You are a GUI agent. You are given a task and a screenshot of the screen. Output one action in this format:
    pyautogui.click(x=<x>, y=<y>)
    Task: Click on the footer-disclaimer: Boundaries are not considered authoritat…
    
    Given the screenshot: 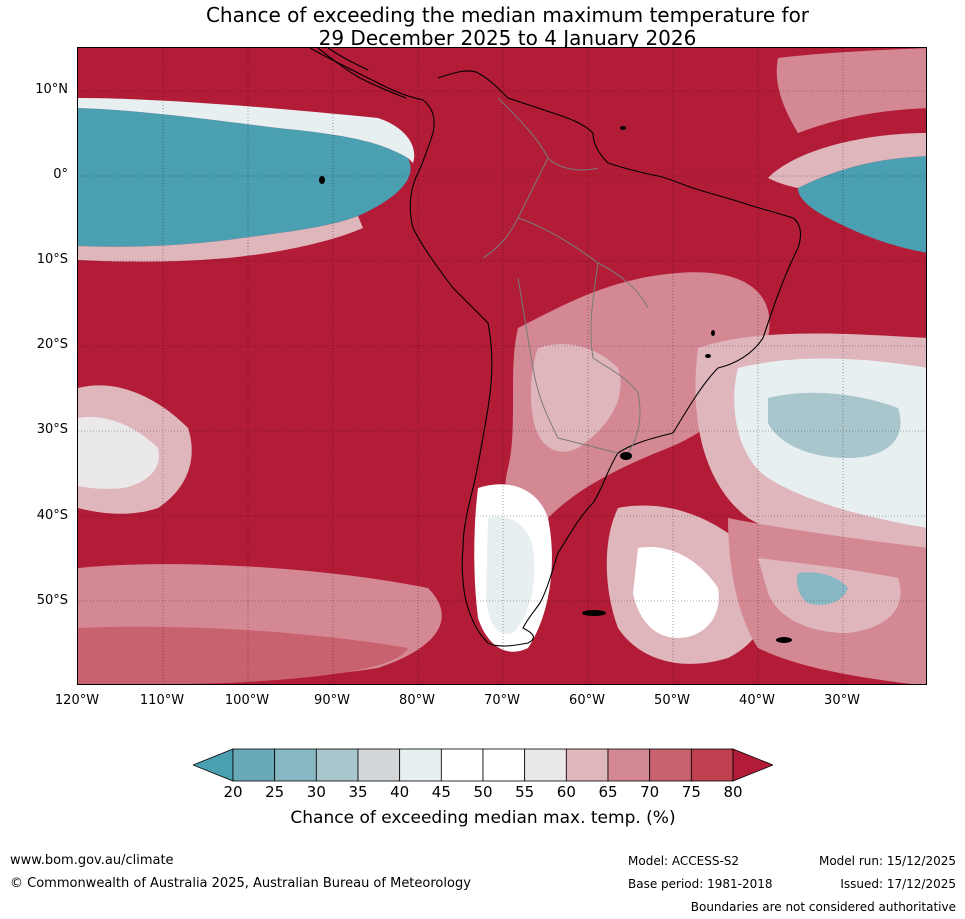 What is the action you would take?
    pyautogui.click(x=823, y=907)
    